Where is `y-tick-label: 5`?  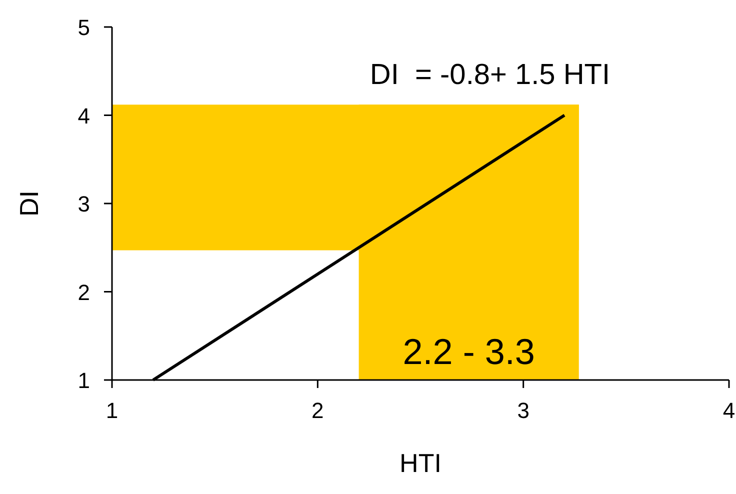 y-tick-label: 5 is located at coordinates (84, 27).